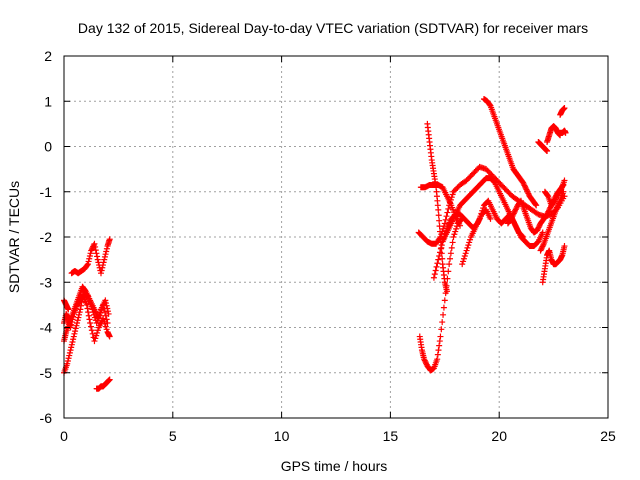  I want to click on x-tick-label: 25, so click(608, 436).